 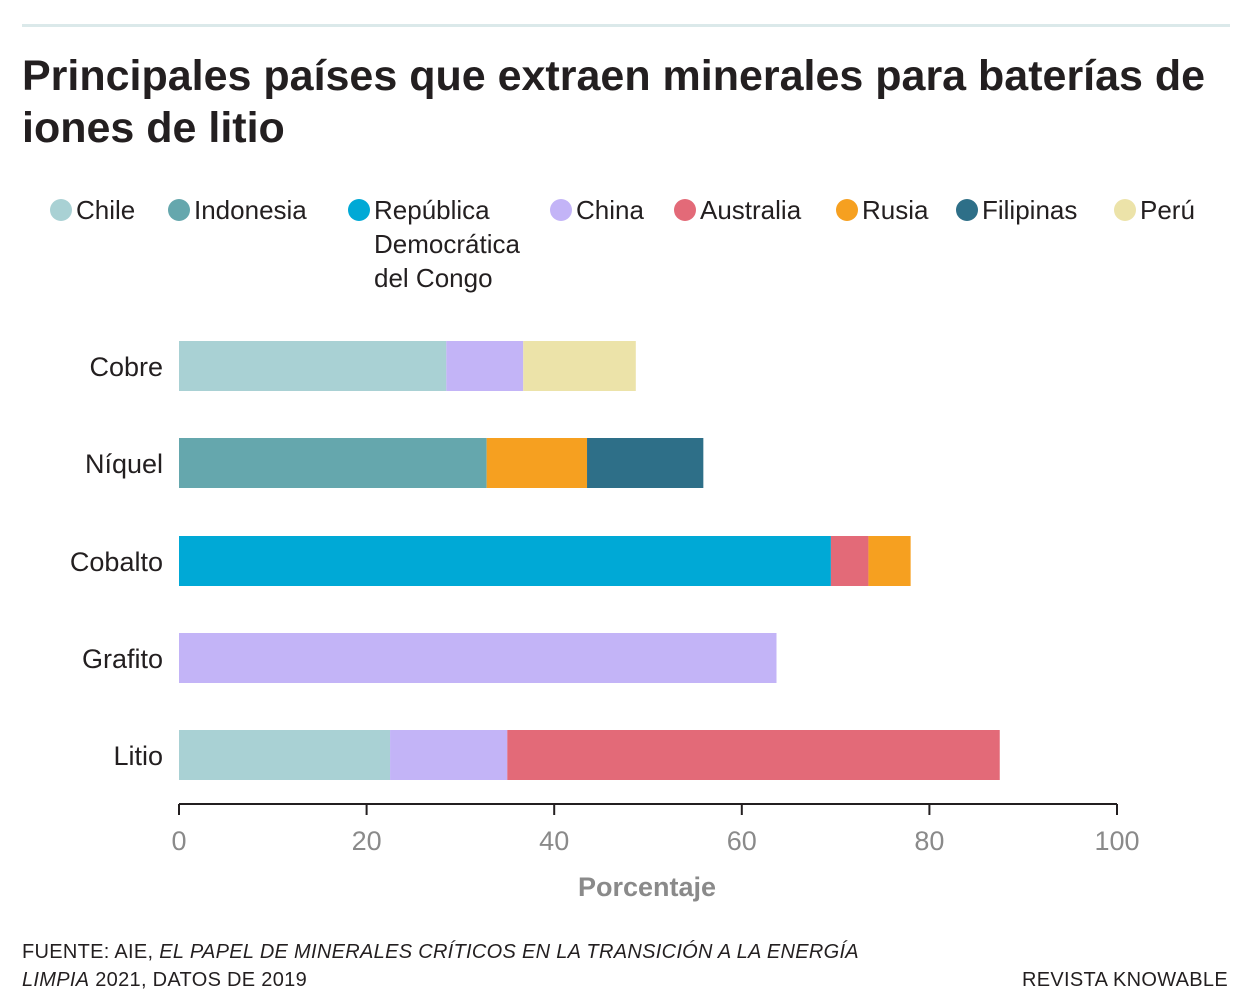 What do you see at coordinates (751, 210) in the screenshot?
I see `legend-label-australia: Australia` at bounding box center [751, 210].